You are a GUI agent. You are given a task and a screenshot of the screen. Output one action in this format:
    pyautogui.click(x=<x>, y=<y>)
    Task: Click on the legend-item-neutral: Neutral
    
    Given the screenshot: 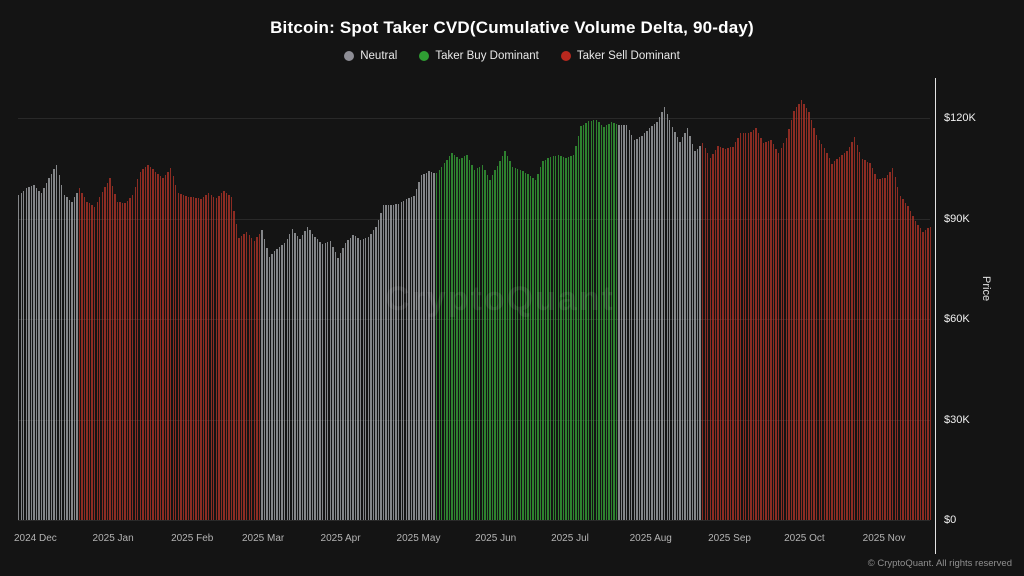 What is the action you would take?
    pyautogui.click(x=370, y=56)
    